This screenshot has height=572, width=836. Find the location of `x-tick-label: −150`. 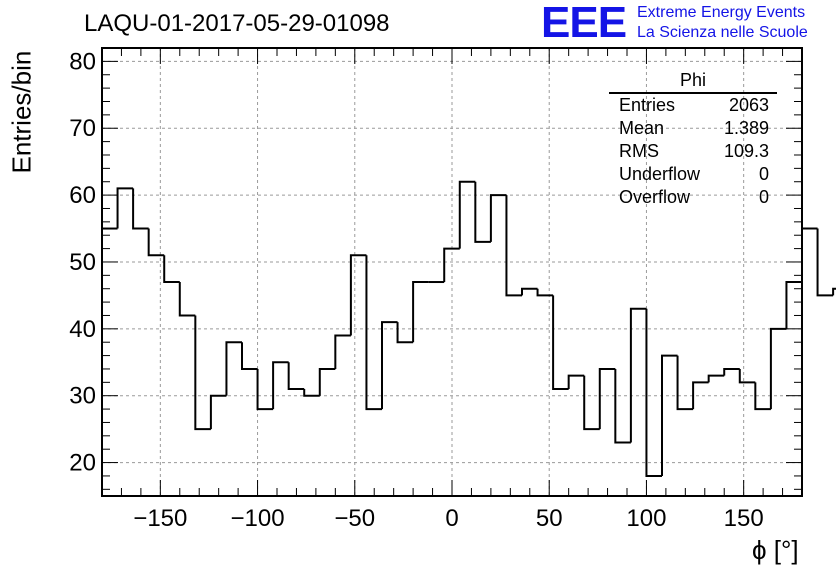

x-tick-label: −150 is located at coordinates (160, 518).